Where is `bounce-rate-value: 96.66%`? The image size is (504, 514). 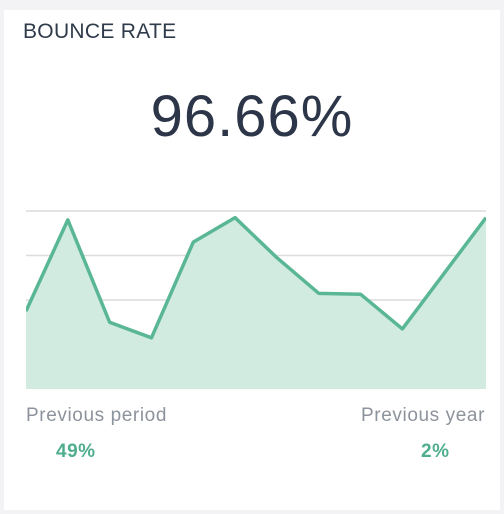 bounce-rate-value: 96.66% is located at coordinates (252, 116).